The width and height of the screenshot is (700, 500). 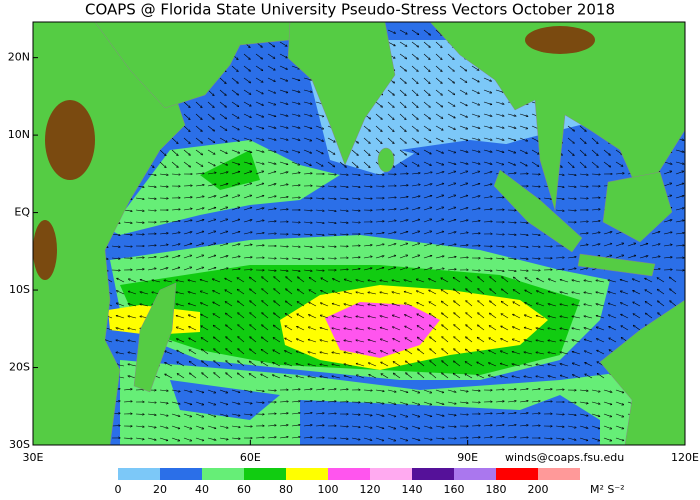 I want to click on colorbar-label: 120, so click(x=370, y=489).